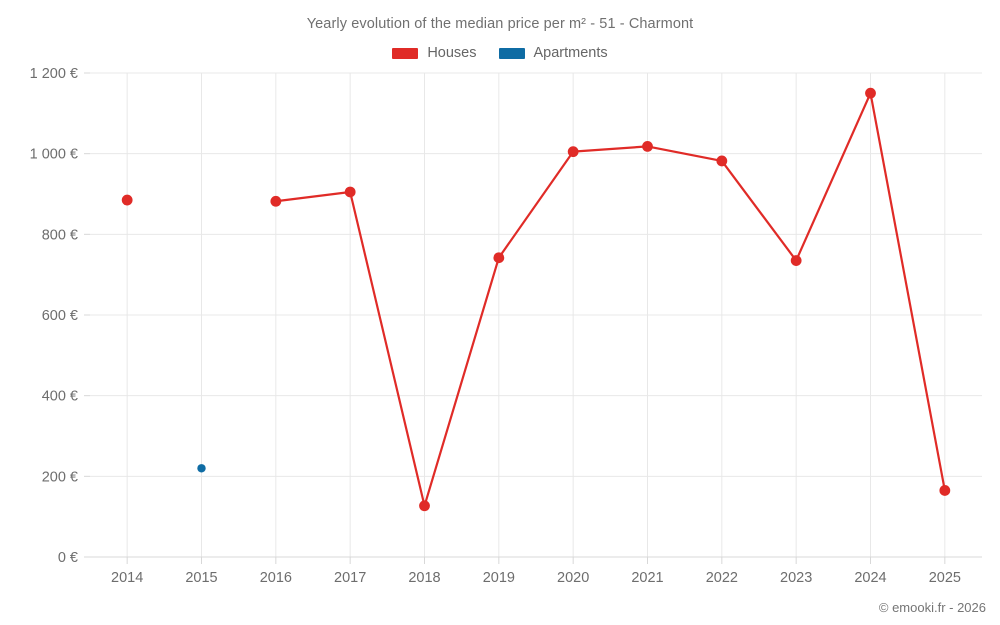  Describe the element at coordinates (60, 477) in the screenshot. I see `svg-text: 200 €` at that location.